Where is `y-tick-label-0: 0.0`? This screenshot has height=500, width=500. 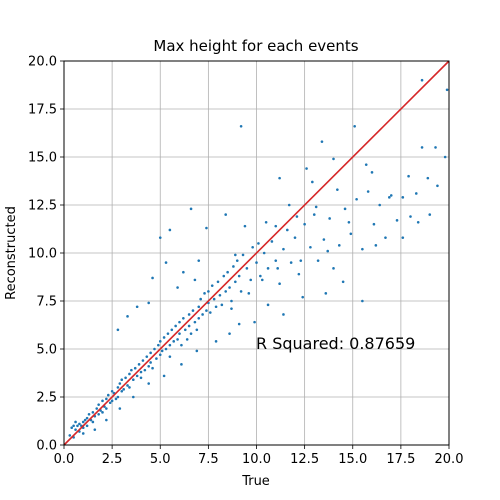
y-tick-label-0: 0.0 is located at coordinates (46, 446).